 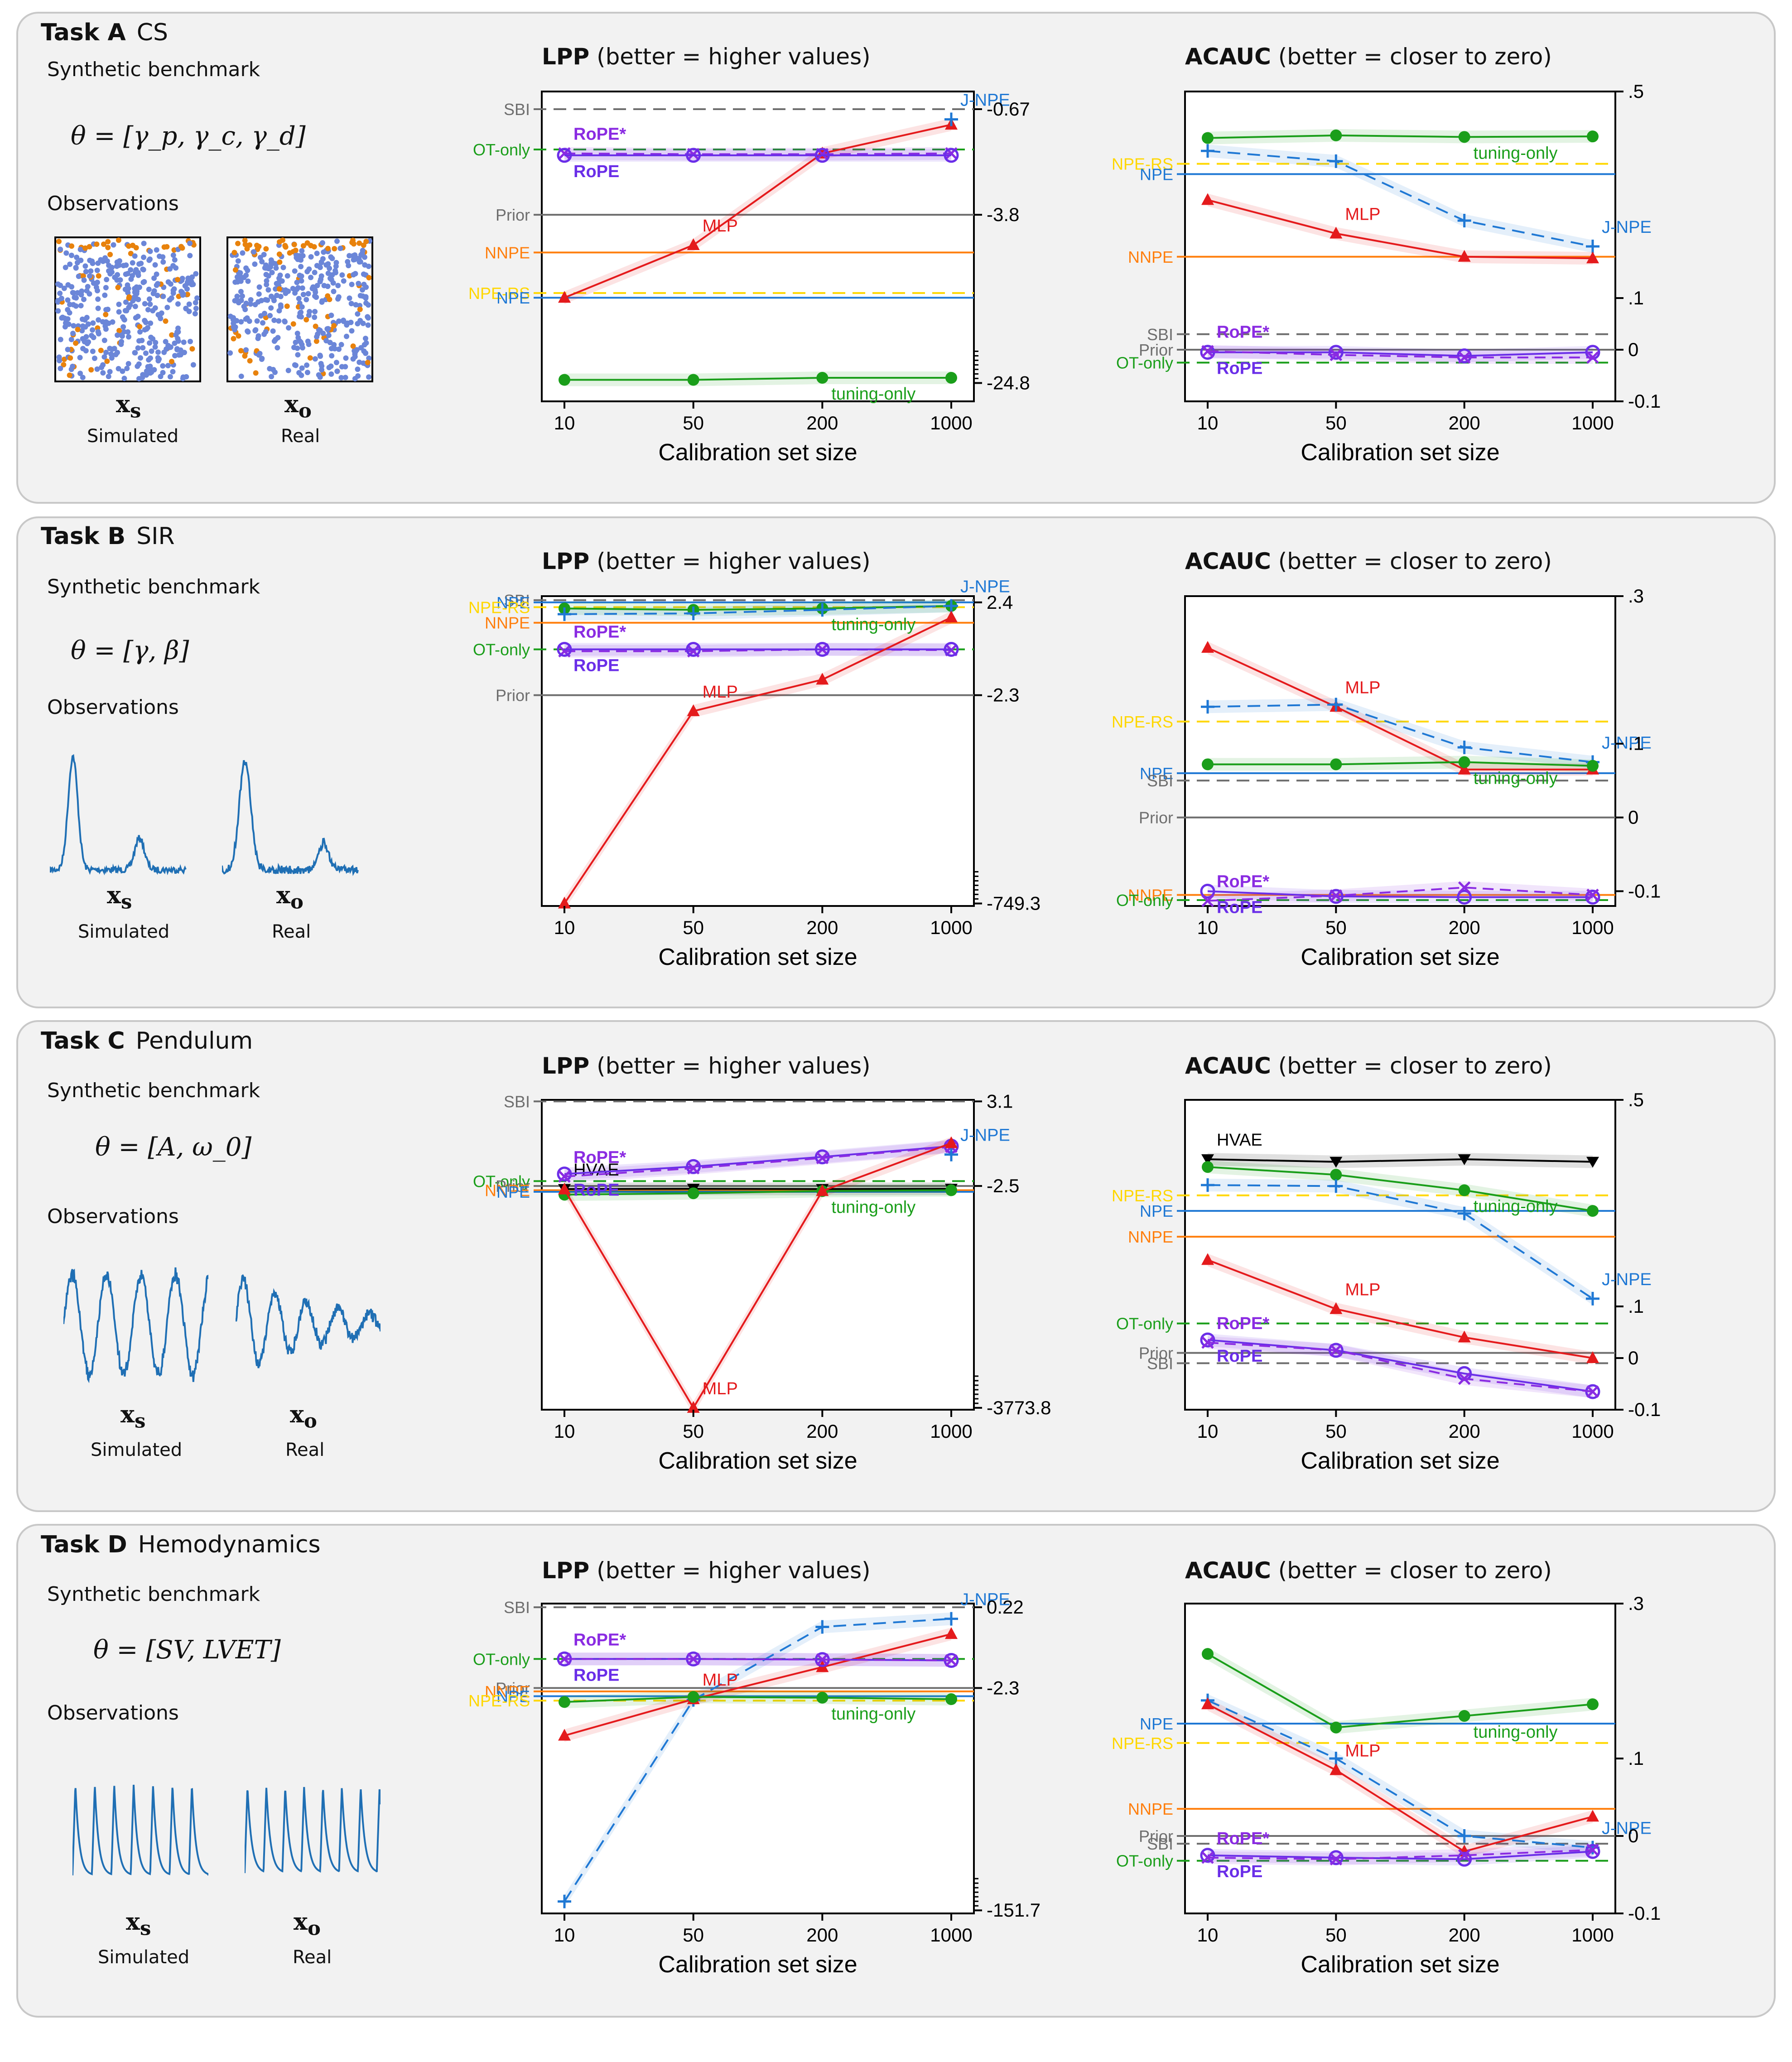 I want to click on y-tick-label: -749.3, so click(x=1014, y=903).